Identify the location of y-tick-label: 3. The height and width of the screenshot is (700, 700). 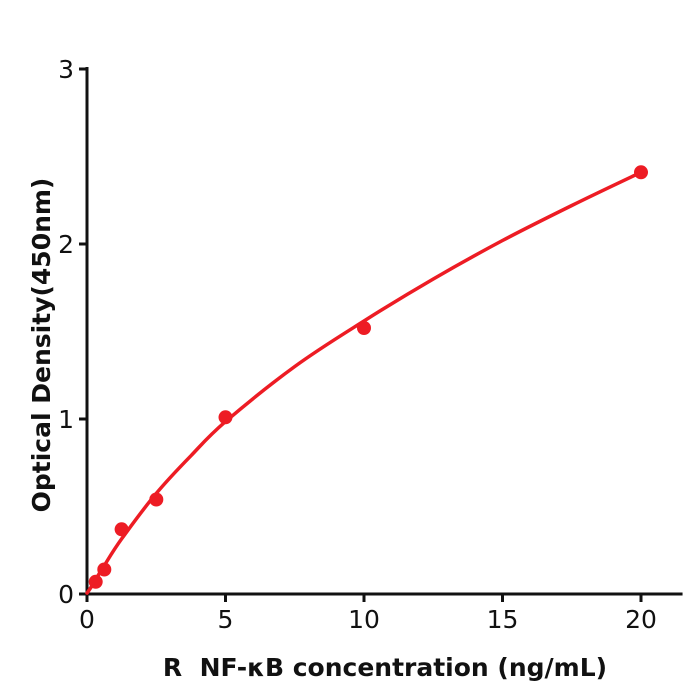
(66, 69).